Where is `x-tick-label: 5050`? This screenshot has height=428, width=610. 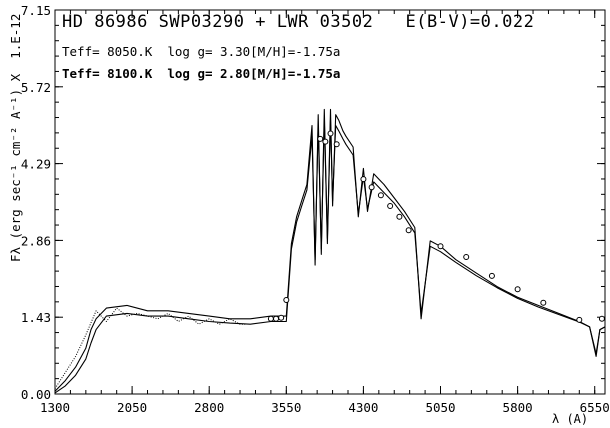
x-tick-label: 5050 is located at coordinates (440, 407).